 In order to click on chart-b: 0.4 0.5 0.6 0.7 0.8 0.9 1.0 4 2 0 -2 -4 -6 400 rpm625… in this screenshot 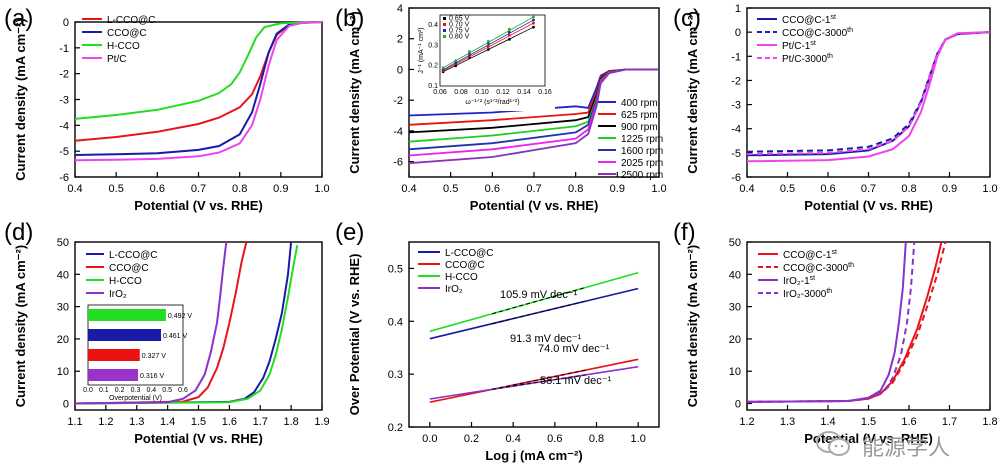, I will do `click(507, 108)`.